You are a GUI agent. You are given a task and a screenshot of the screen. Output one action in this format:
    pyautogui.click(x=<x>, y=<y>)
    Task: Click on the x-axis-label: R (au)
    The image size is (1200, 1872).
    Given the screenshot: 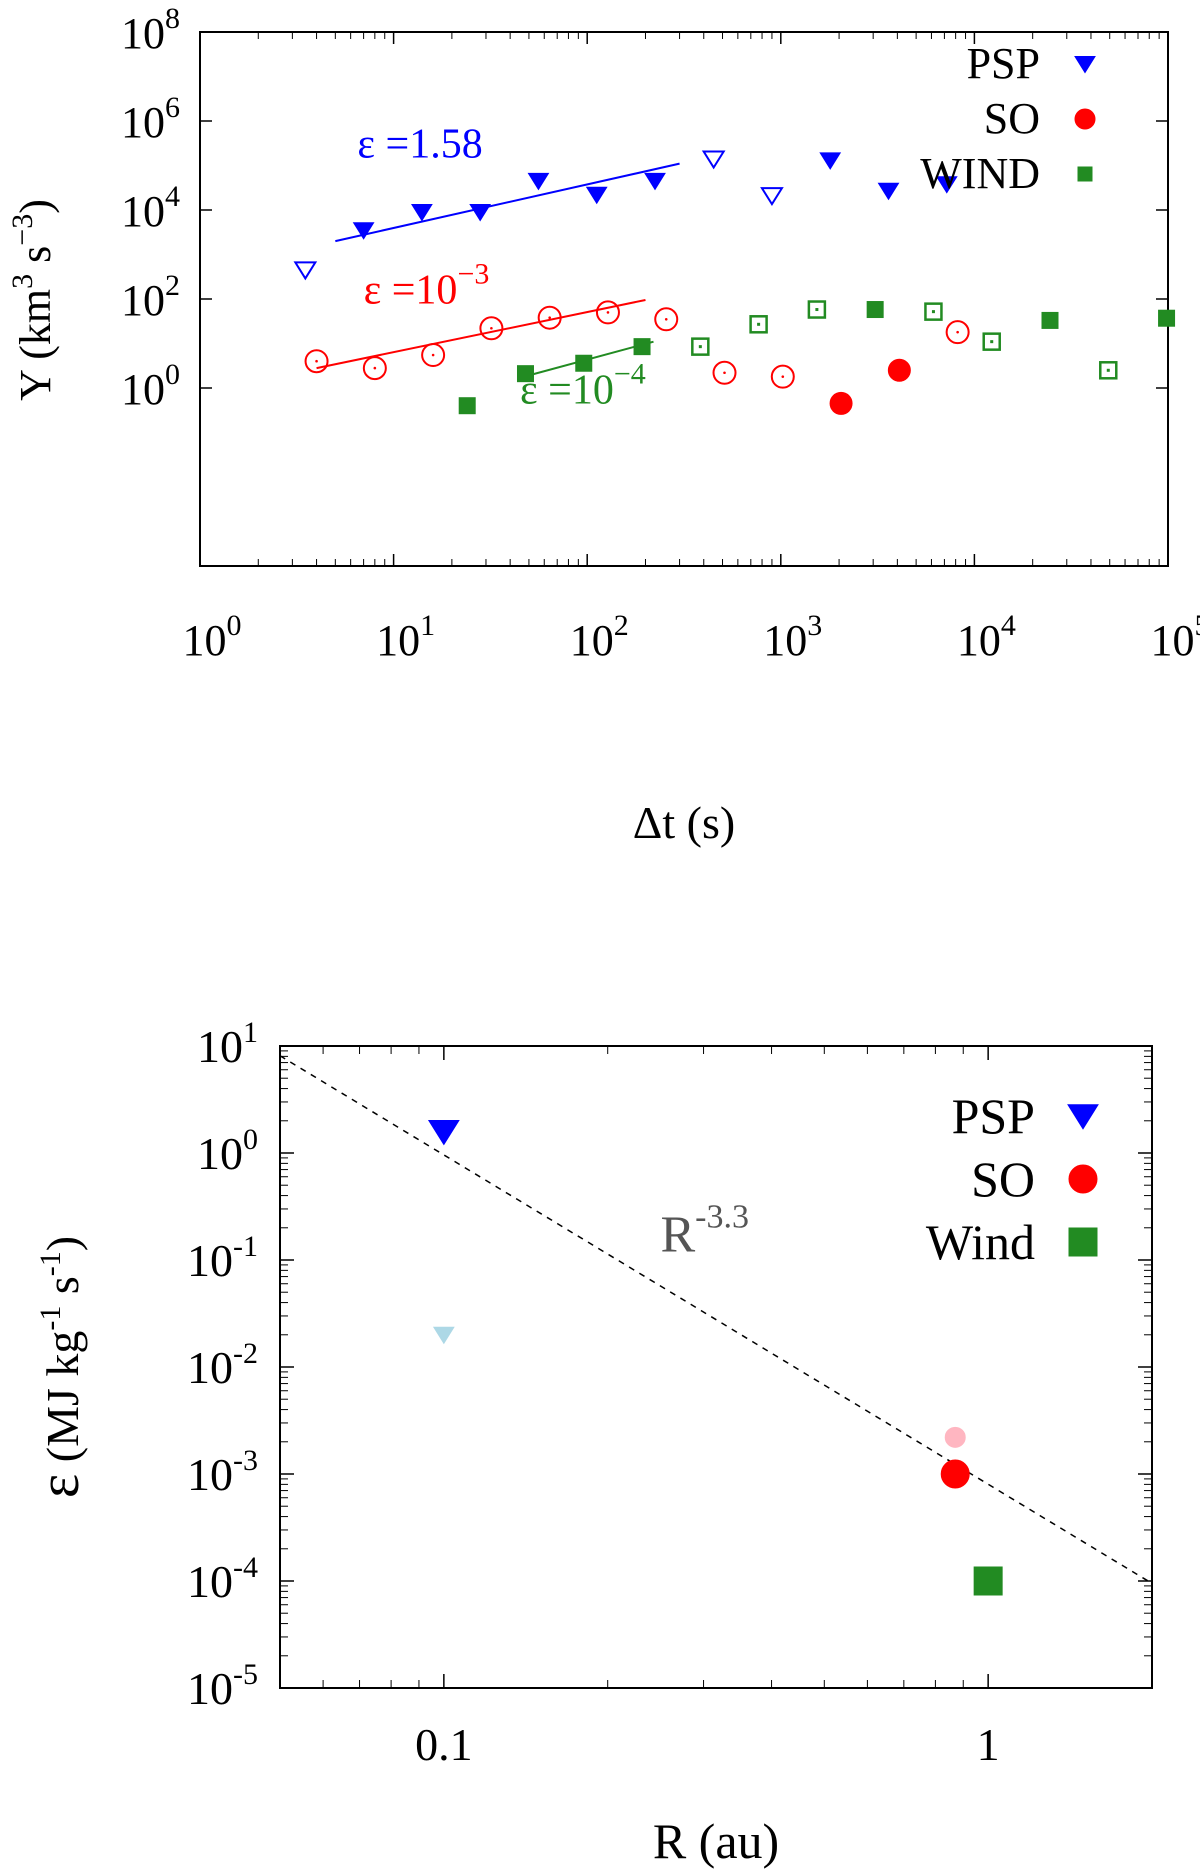 What is the action you would take?
    pyautogui.click(x=716, y=1841)
    